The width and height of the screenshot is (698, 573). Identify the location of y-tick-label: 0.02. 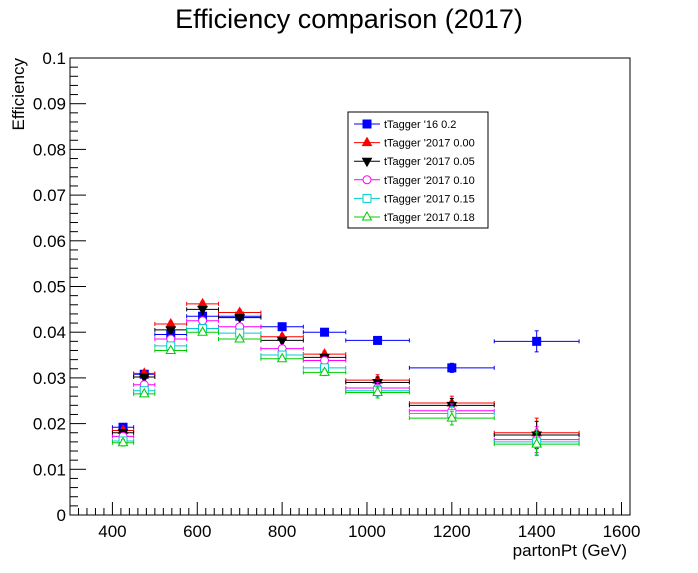
(49, 424).